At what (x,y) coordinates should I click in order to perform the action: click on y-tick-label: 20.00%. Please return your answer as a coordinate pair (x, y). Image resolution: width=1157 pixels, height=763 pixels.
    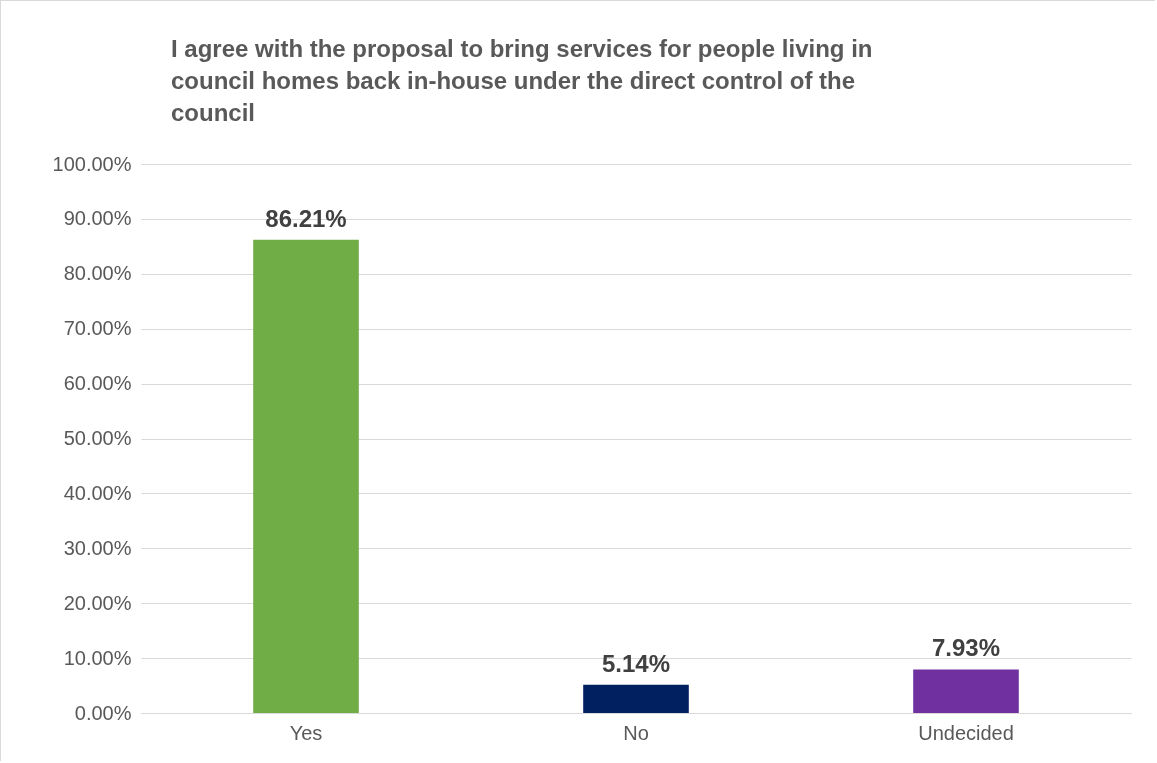
    Looking at the image, I should click on (97, 602).